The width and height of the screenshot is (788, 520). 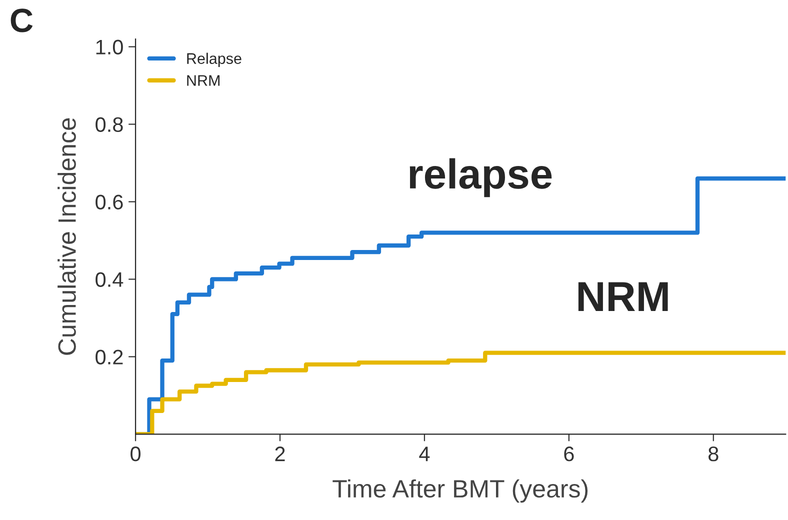 What do you see at coordinates (280, 454) in the screenshot?
I see `x-tick-label: 2` at bounding box center [280, 454].